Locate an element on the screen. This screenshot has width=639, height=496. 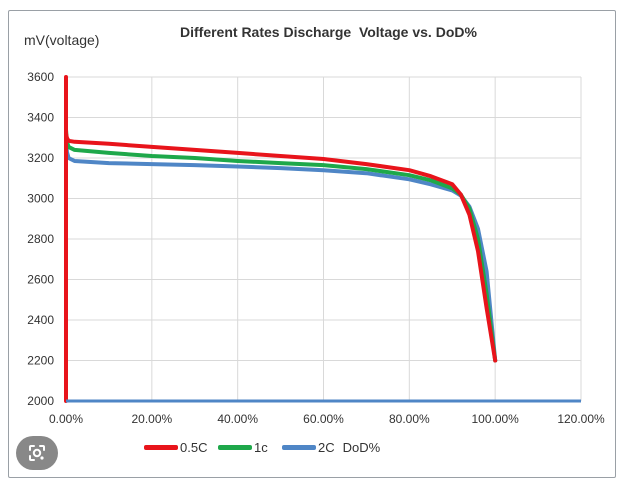
y-tick-label: 3000 is located at coordinates (40, 199).